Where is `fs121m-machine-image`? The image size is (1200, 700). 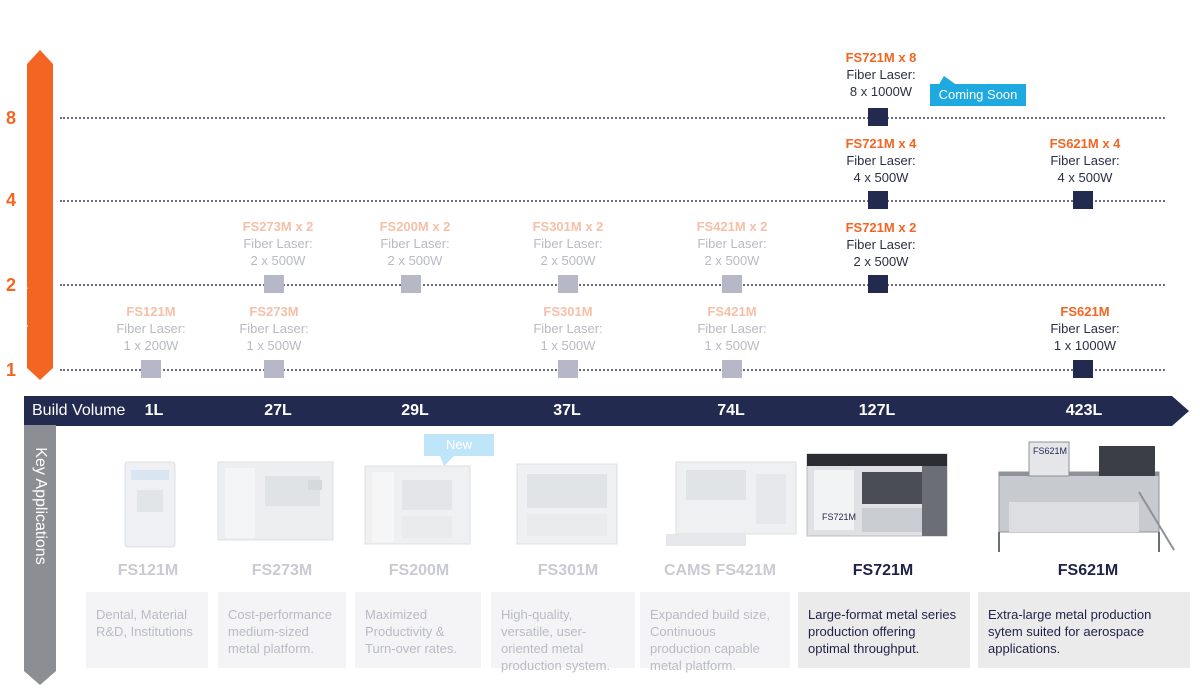
fs121m-machine-image is located at coordinates (150, 504).